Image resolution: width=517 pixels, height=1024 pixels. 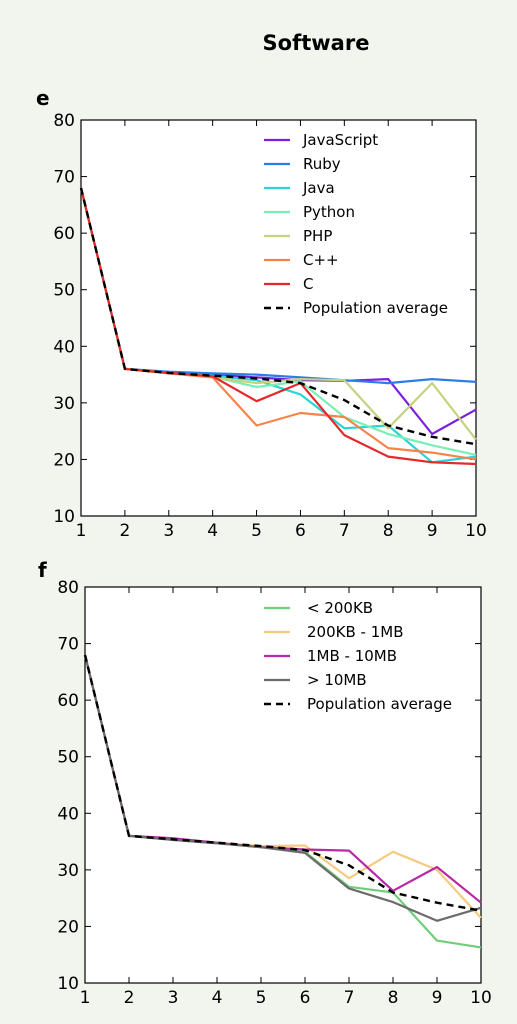 What do you see at coordinates (352, 656) in the screenshot?
I see `legend-label: 1MB - 10MB` at bounding box center [352, 656].